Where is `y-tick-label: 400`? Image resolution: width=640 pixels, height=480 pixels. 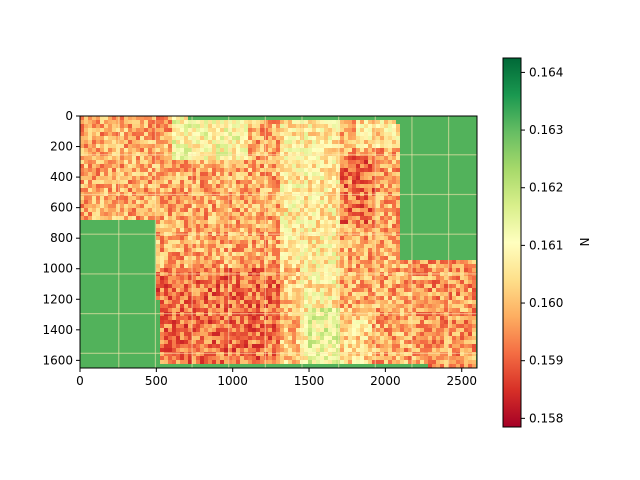
y-tick-label: 400 is located at coordinates (61, 177).